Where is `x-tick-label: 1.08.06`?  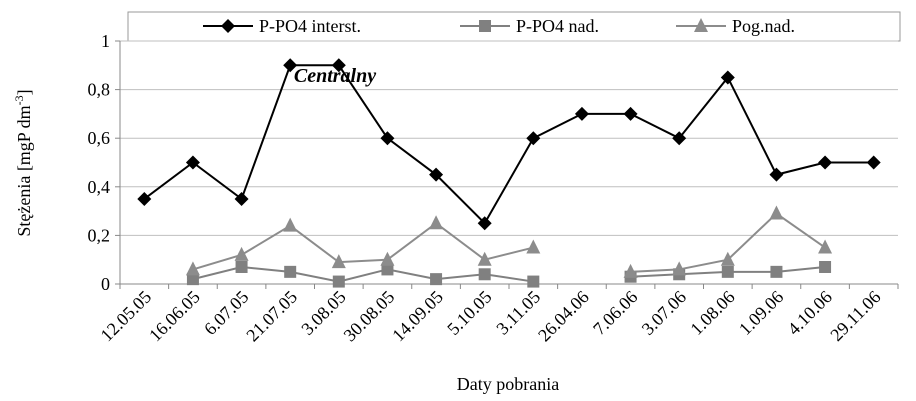
x-tick-label: 1.08.06 is located at coordinates (712, 313).